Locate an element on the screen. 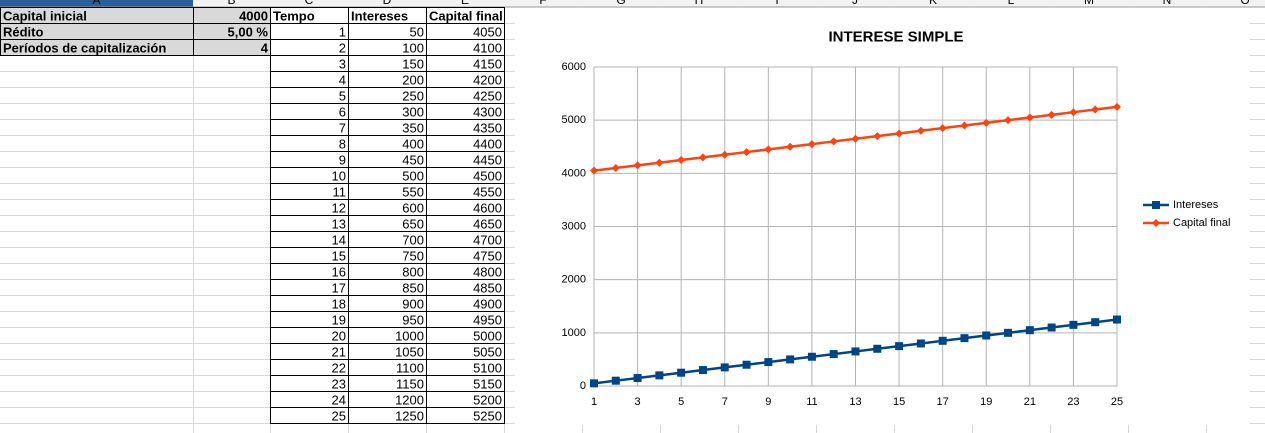 The height and width of the screenshot is (433, 1265). table-cell: 25 is located at coordinates (339, 416).